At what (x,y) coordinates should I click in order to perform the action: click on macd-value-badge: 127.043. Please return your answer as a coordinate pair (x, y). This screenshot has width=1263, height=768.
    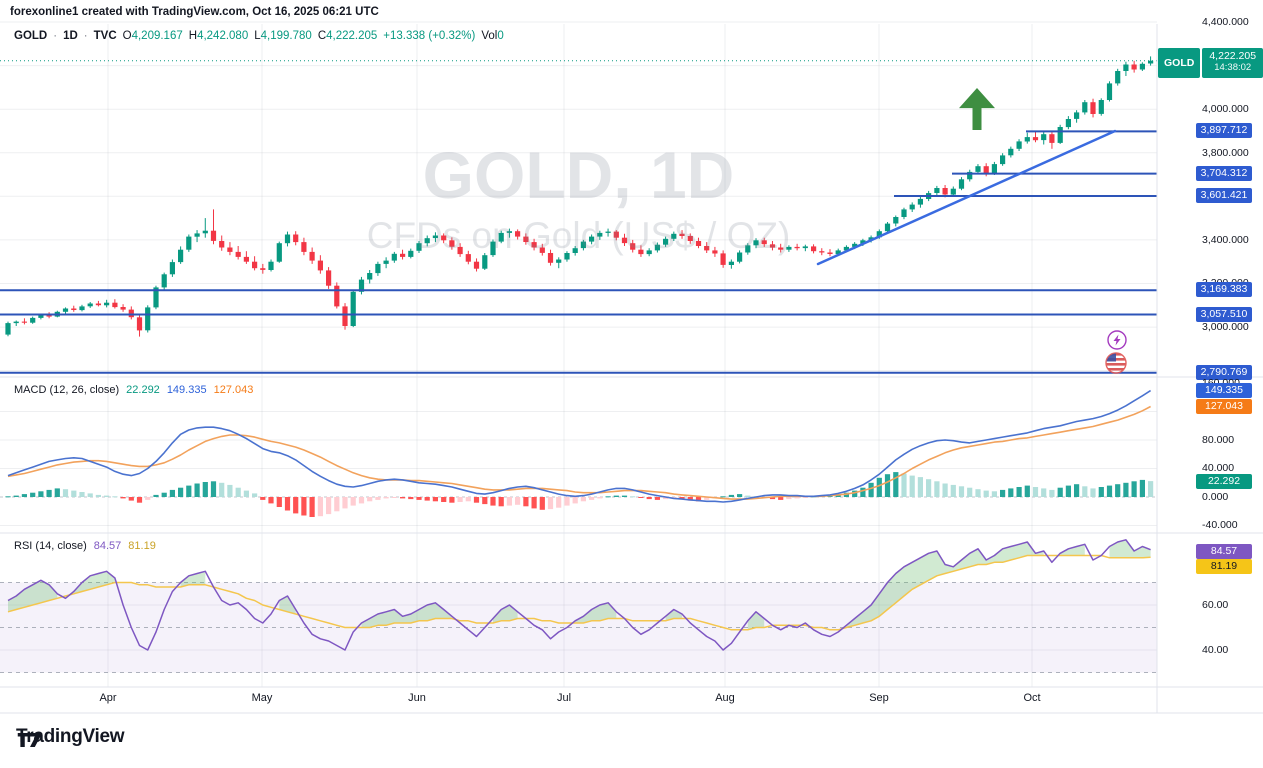
    Looking at the image, I should click on (1224, 406).